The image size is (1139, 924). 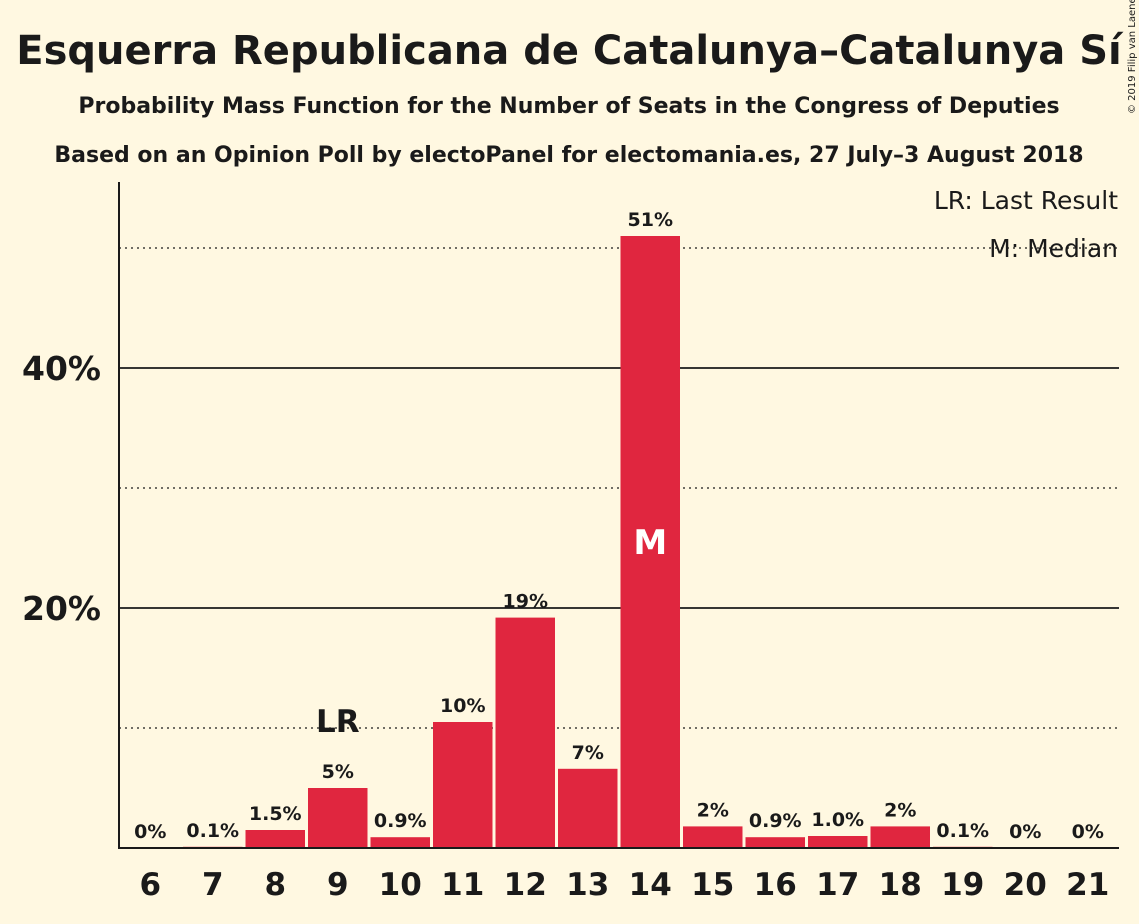 What do you see at coordinates (900, 810) in the screenshot?
I see `data-label-18: 2%` at bounding box center [900, 810].